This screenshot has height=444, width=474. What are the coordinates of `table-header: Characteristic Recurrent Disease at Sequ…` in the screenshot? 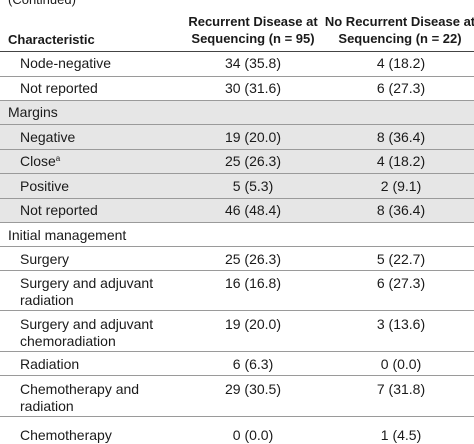 It's located at (237, 30).